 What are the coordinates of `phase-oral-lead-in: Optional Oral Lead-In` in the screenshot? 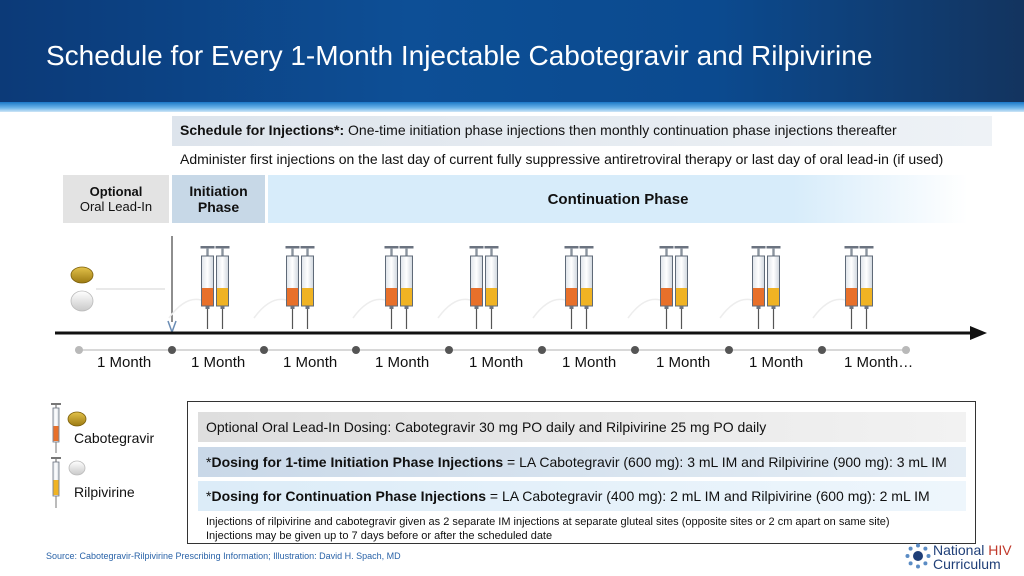 It's located at (116, 199).